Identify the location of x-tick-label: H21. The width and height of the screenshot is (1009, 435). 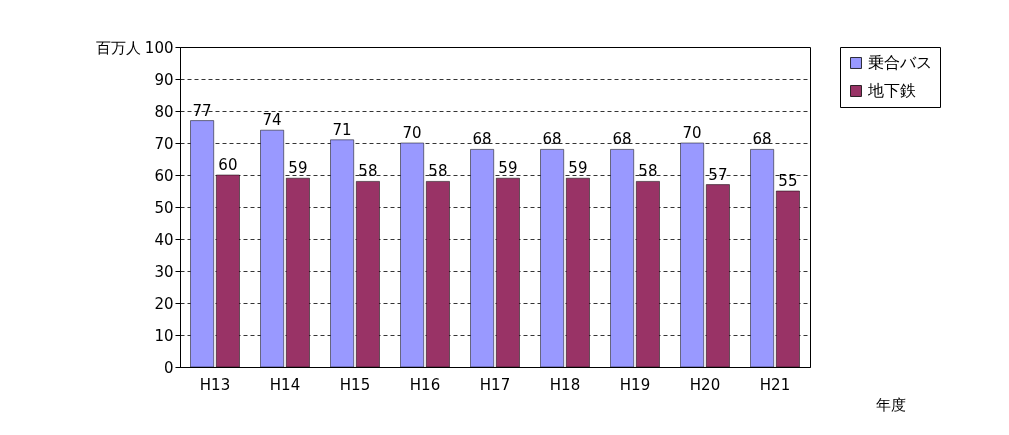
(775, 384).